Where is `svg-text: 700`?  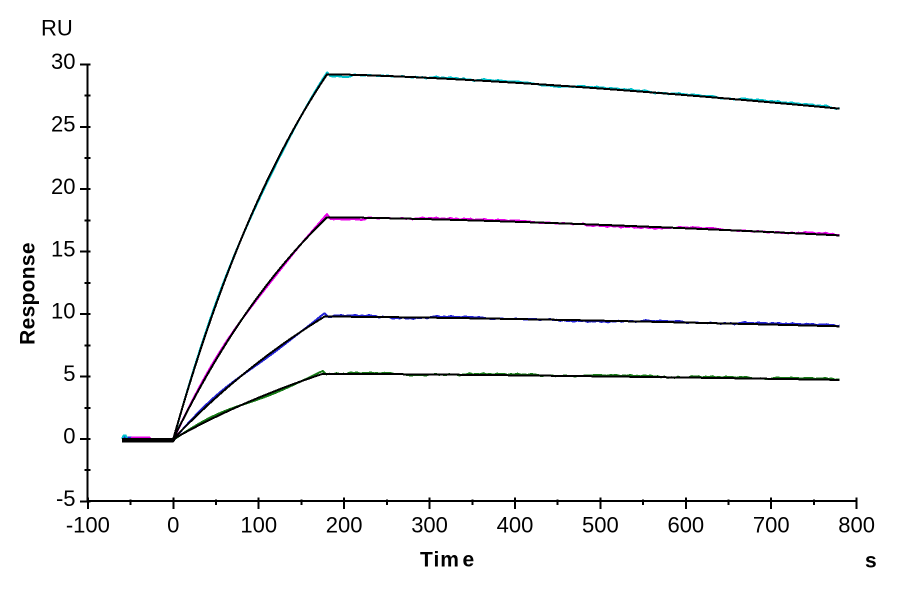 svg-text: 700 is located at coordinates (771, 525).